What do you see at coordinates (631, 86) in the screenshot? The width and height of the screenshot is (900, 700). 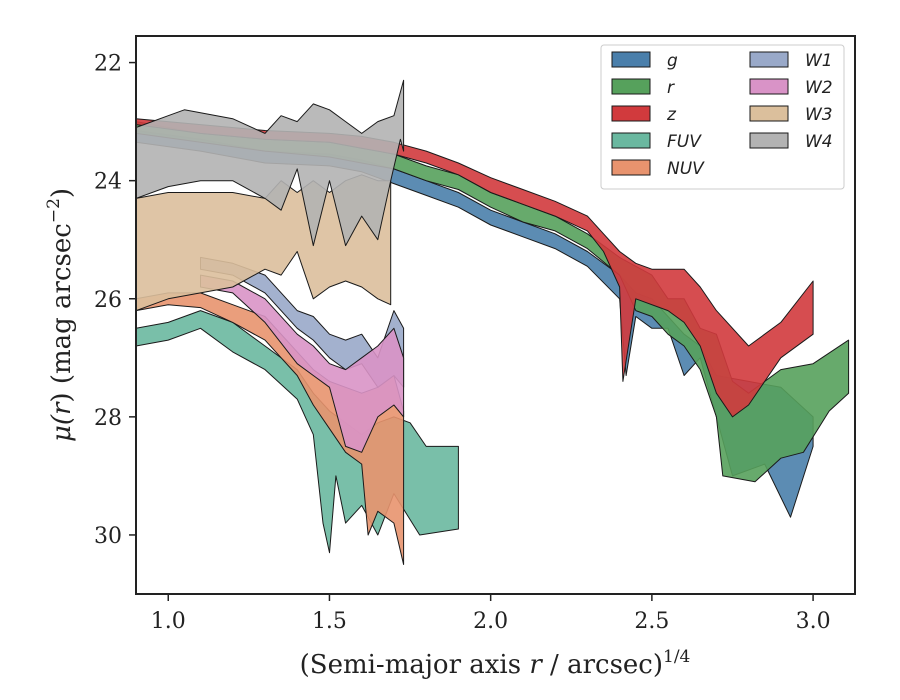 I see `legend-swatch-r` at bounding box center [631, 86].